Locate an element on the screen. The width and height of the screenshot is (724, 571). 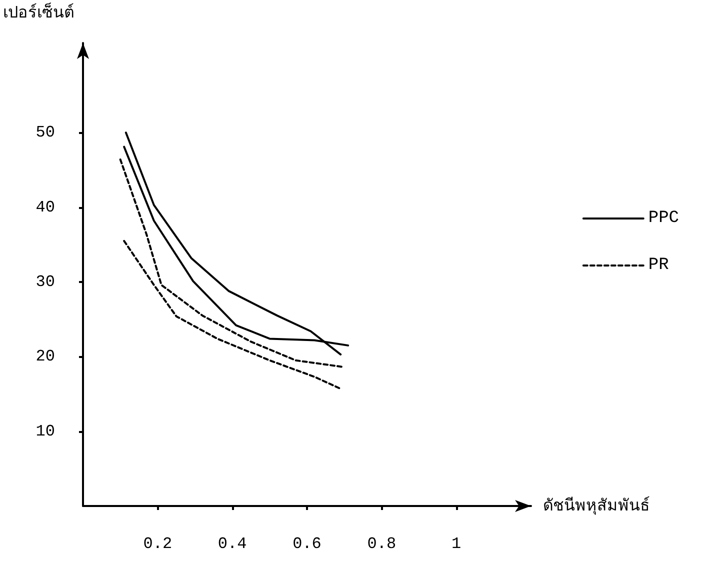
y-tick-label: 50 is located at coordinates (45, 133).